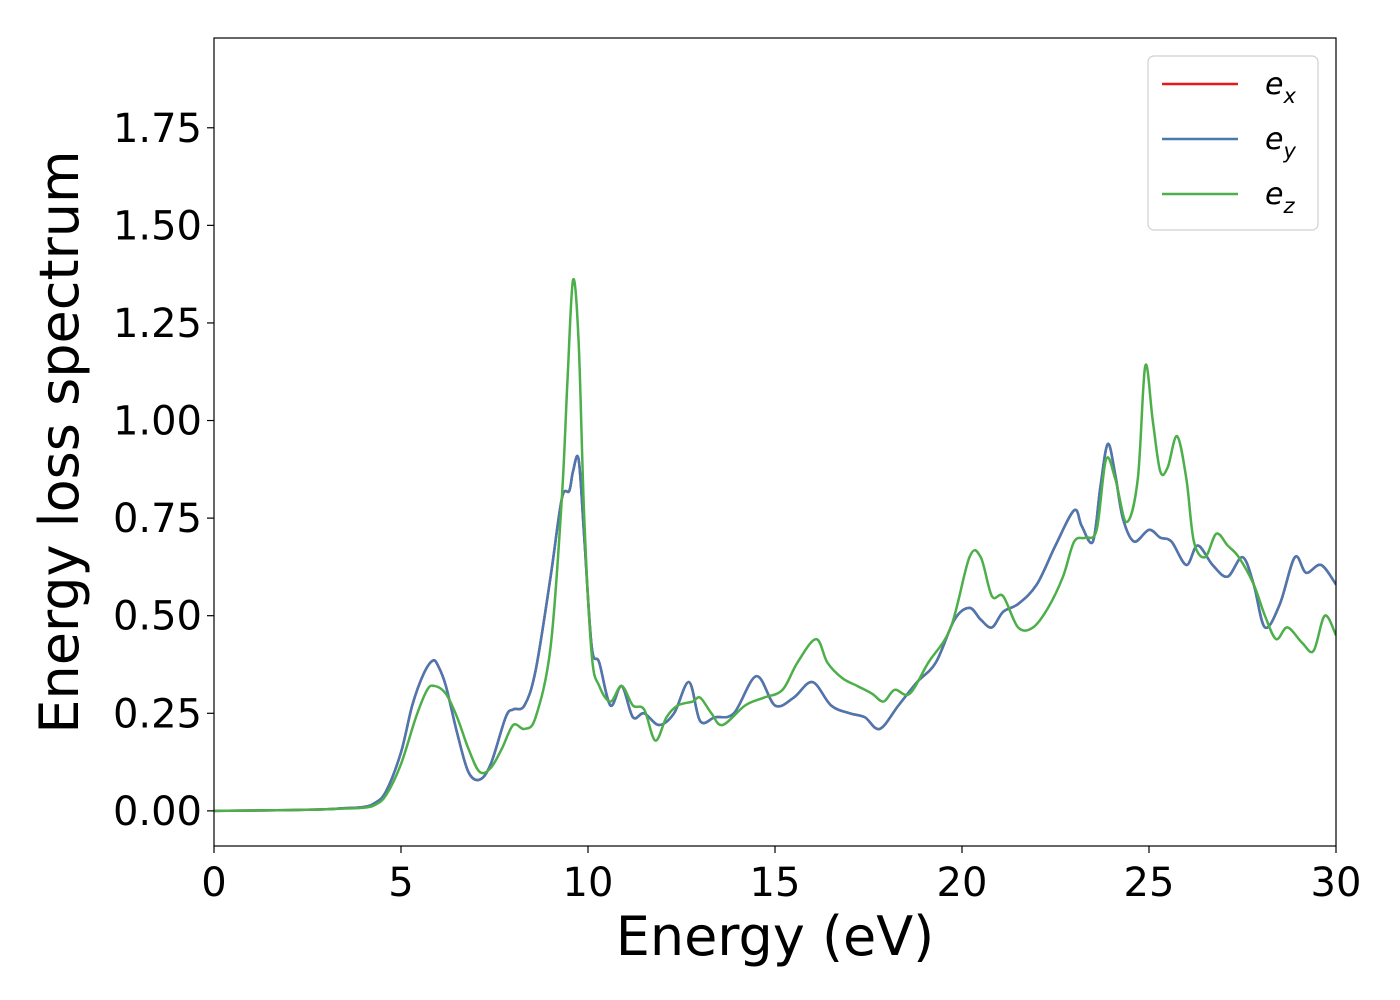  Describe the element at coordinates (588, 883) in the screenshot. I see `x-tick-label: 10` at that location.